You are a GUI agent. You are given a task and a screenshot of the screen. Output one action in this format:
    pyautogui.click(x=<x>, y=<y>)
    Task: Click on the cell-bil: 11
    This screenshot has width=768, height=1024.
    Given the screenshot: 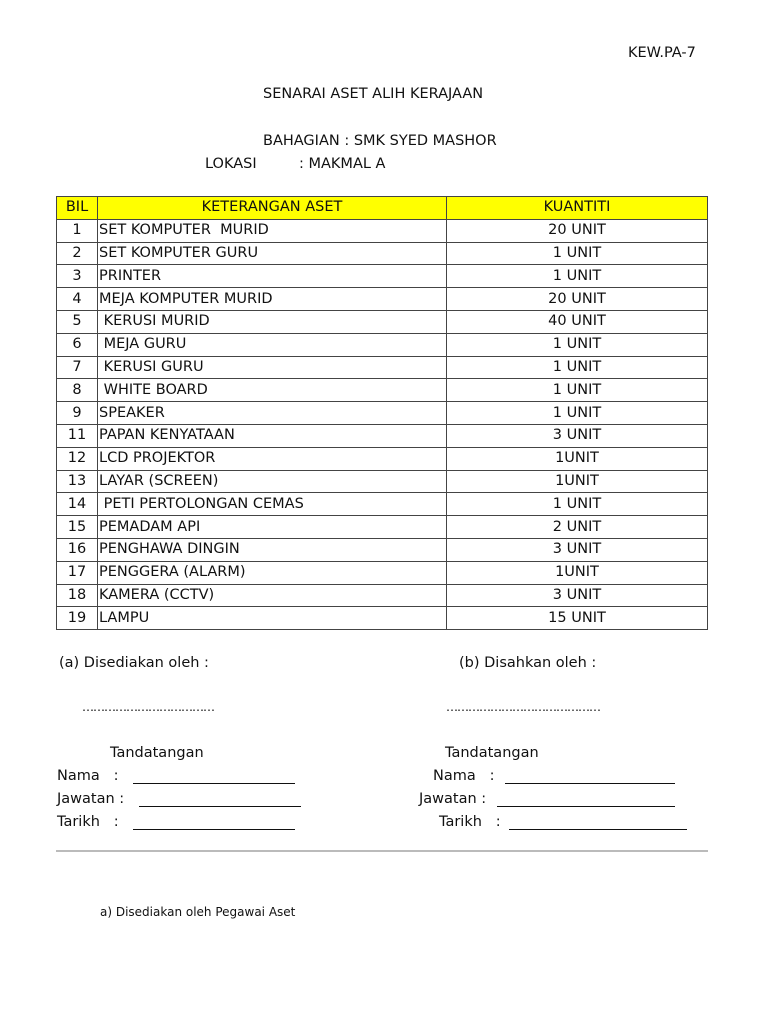 What is the action you would take?
    pyautogui.click(x=77, y=435)
    